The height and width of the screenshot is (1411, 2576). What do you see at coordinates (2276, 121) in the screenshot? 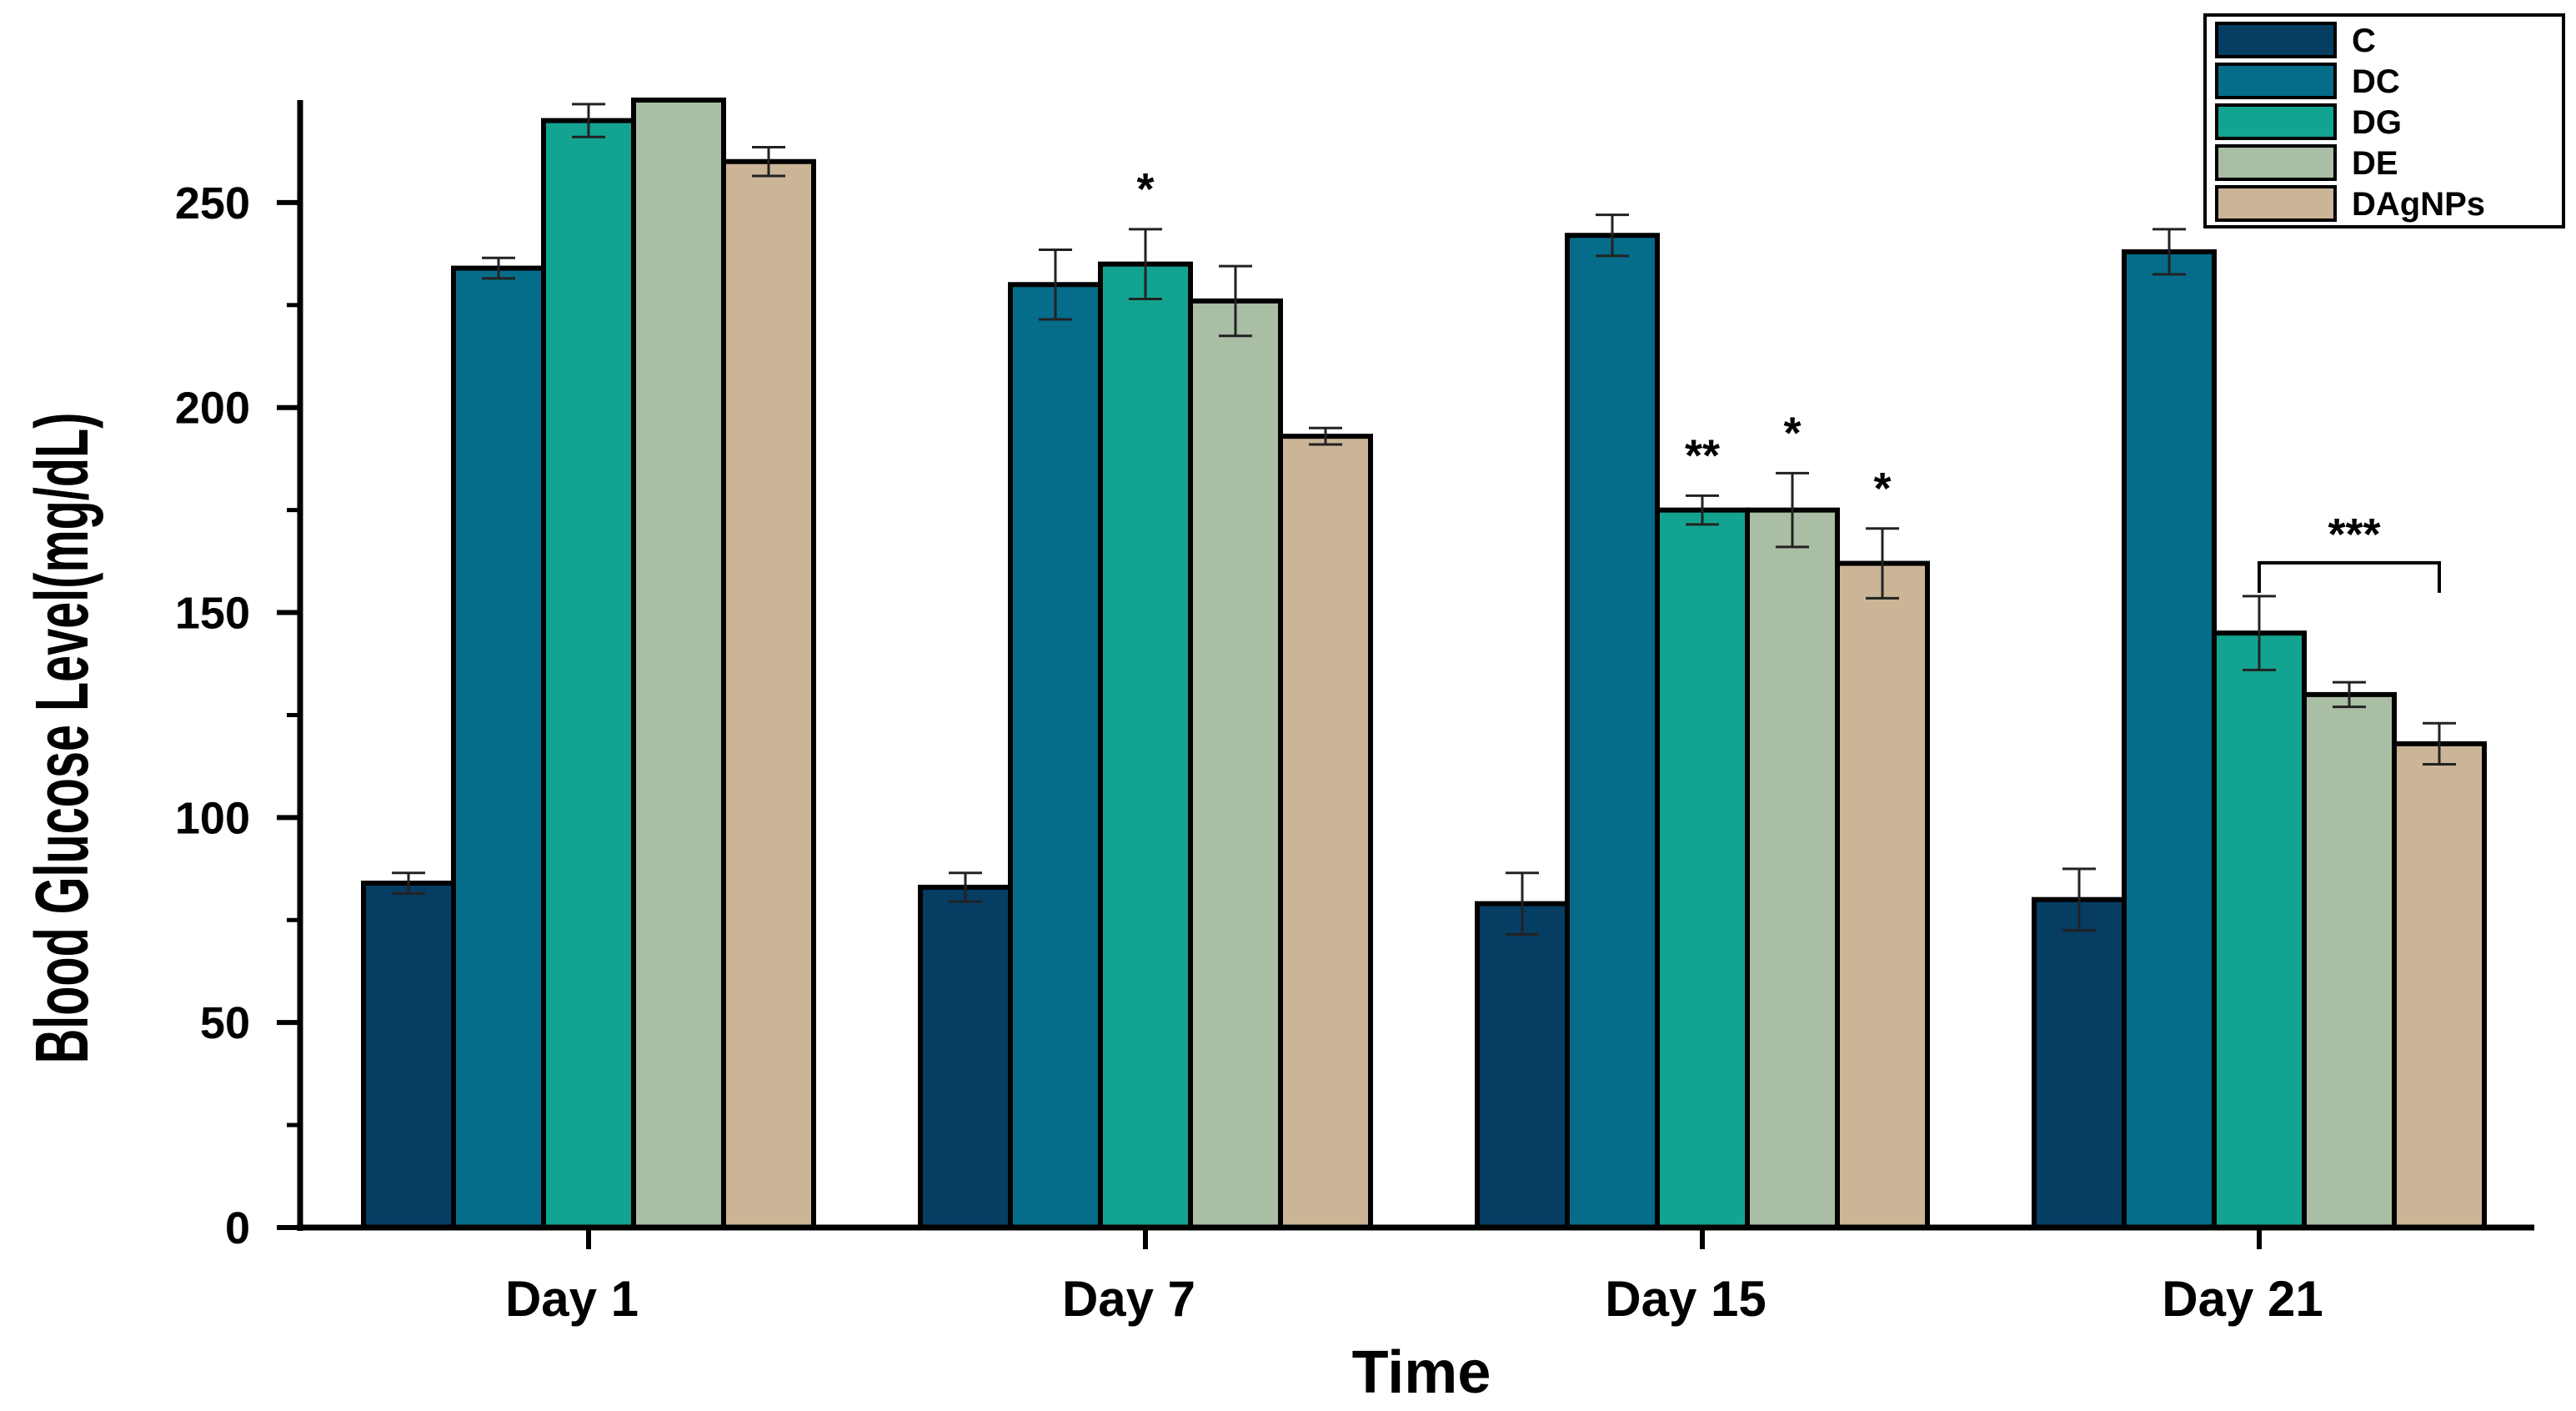
I see `legend-swatch-dg` at bounding box center [2276, 121].